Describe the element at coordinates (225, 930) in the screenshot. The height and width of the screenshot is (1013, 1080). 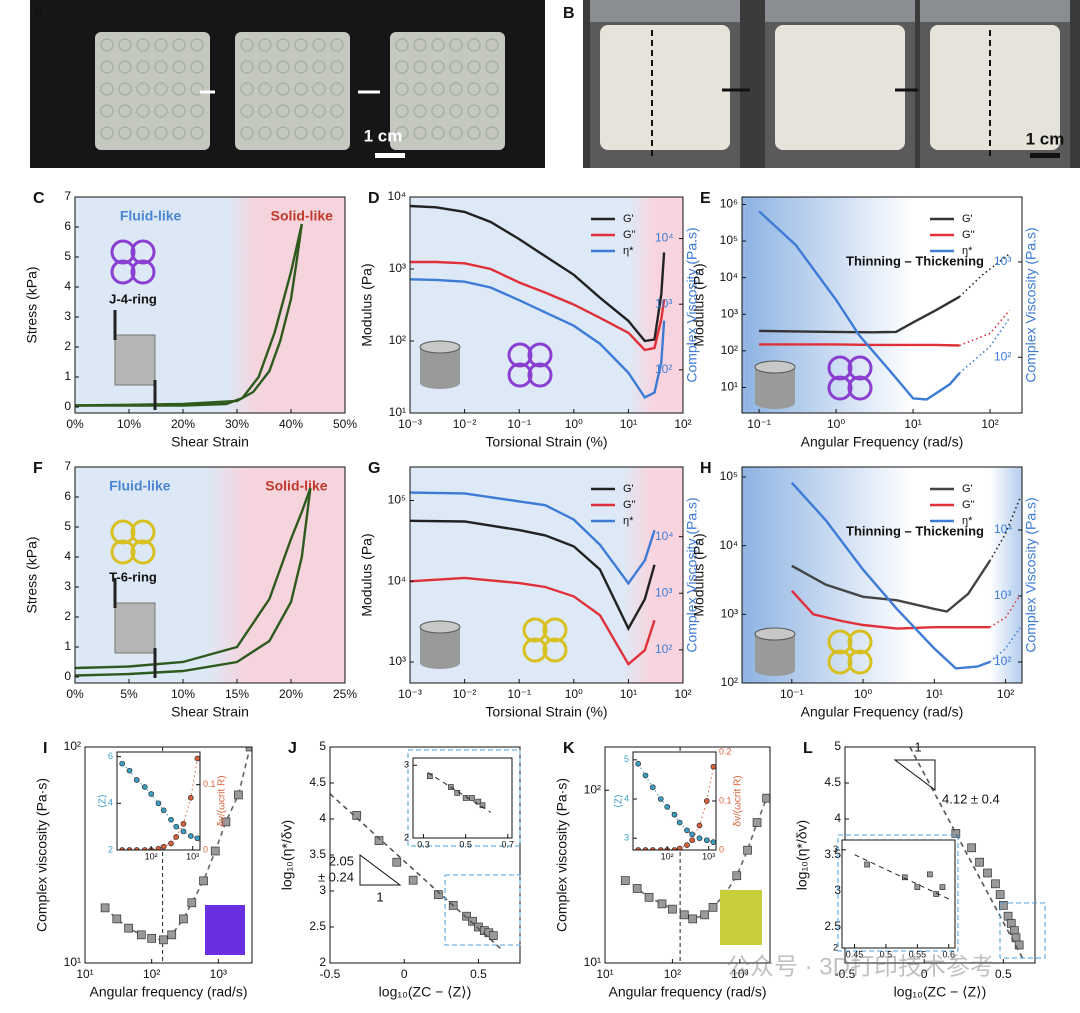
I see `structure-icon` at that location.